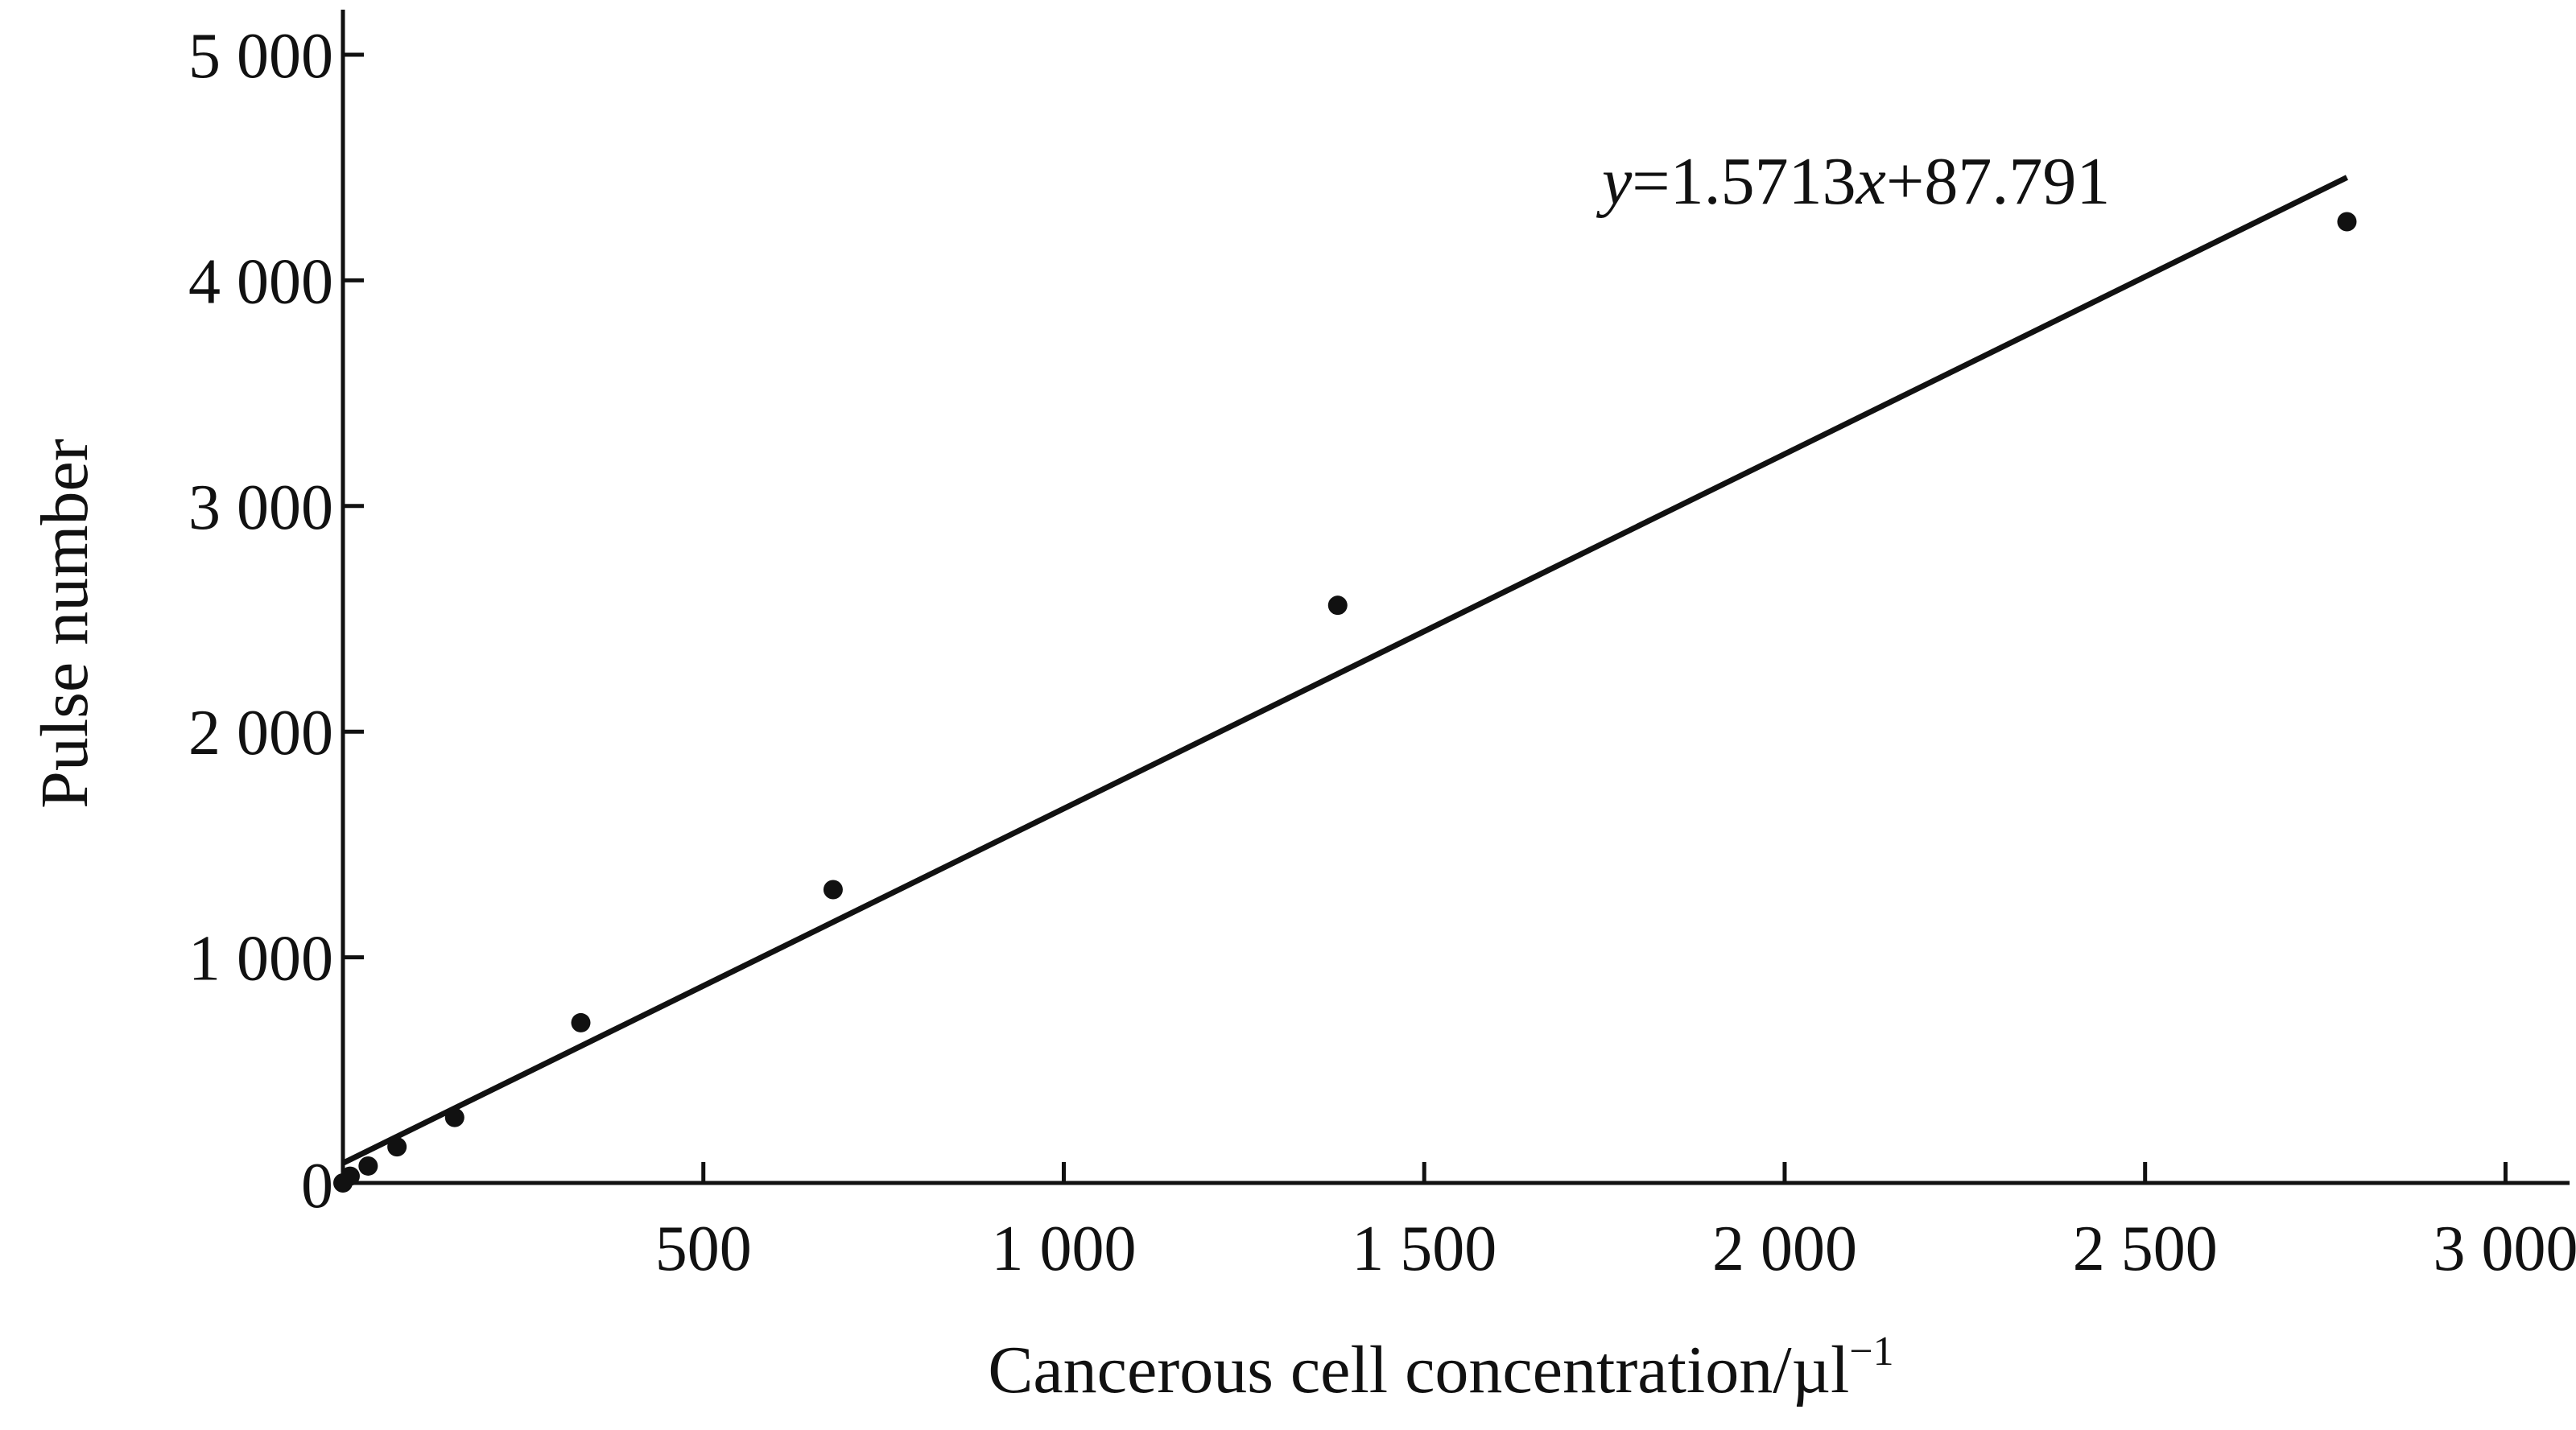 This screenshot has height=1430, width=2576. I want to click on x-tick-label: 1 500, so click(1424, 1249).